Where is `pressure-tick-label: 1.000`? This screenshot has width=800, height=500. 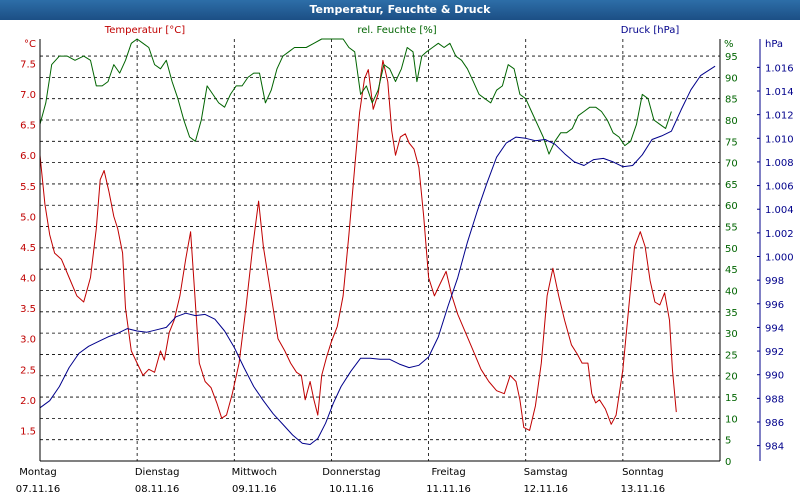 pressure-tick-label: 1.000 is located at coordinates (779, 258).